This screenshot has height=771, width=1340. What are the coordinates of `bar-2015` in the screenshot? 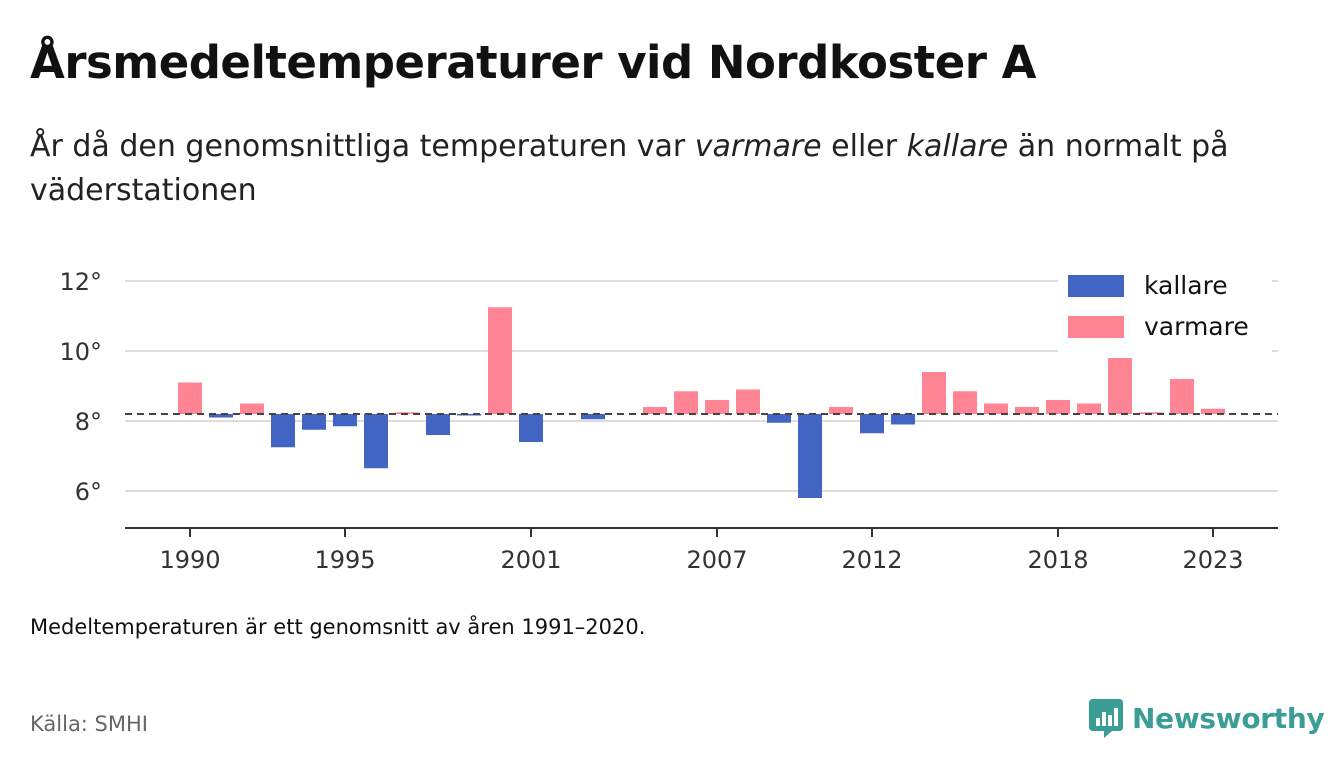 It's located at (965, 402).